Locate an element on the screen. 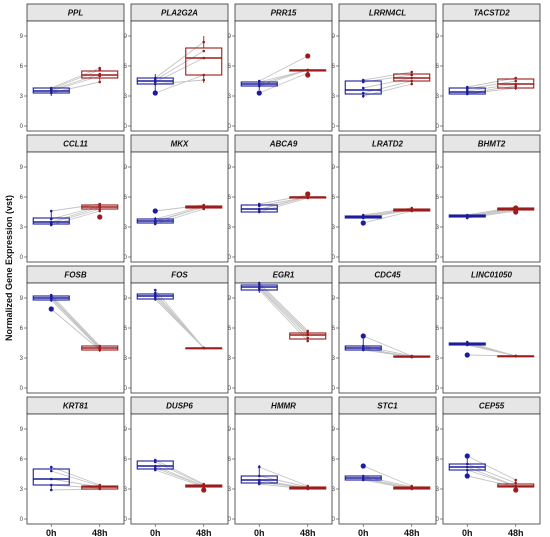  panel-fos: FOS 0 3 6 9 is located at coordinates (176, 329).